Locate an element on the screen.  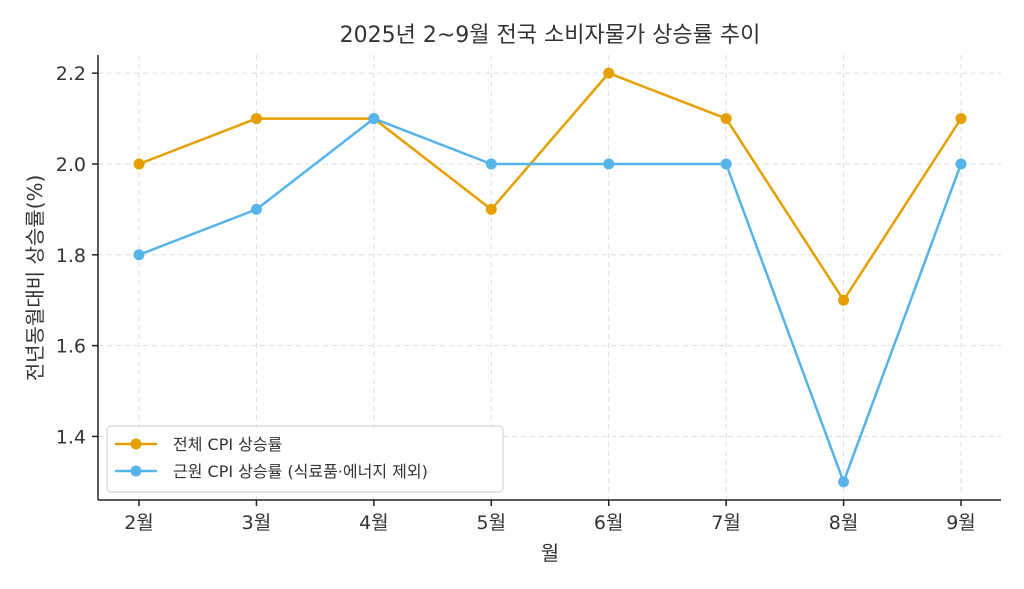
x-tick-label: 3월 is located at coordinates (257, 523).